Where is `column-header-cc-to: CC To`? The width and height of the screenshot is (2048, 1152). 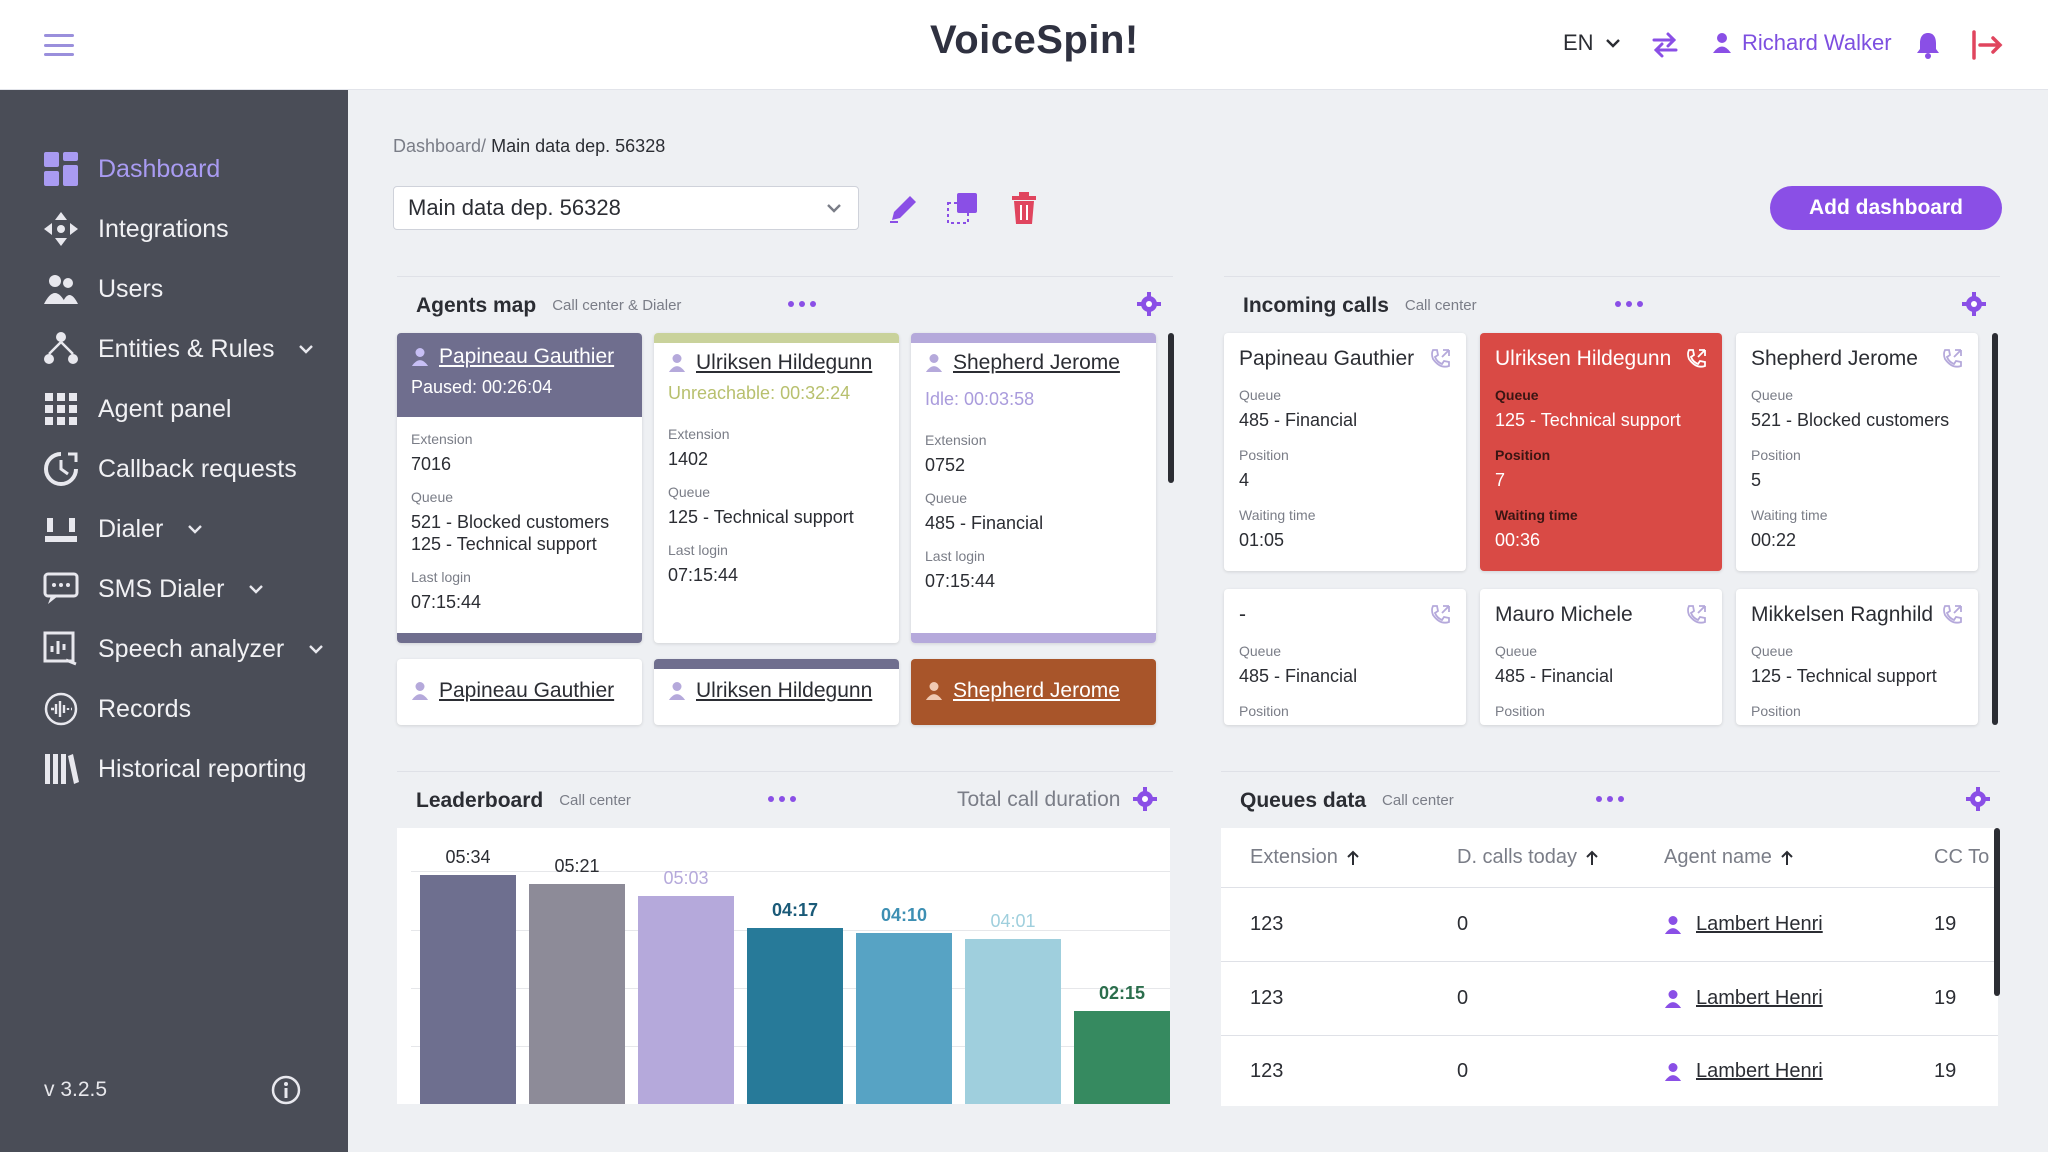
column-header-cc-to: CC To is located at coordinates (1962, 857).